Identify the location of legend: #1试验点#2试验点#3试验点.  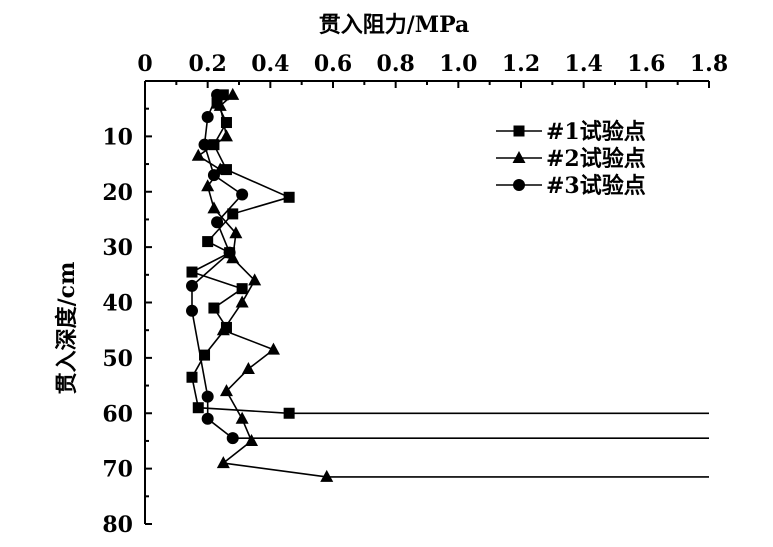
(571, 159).